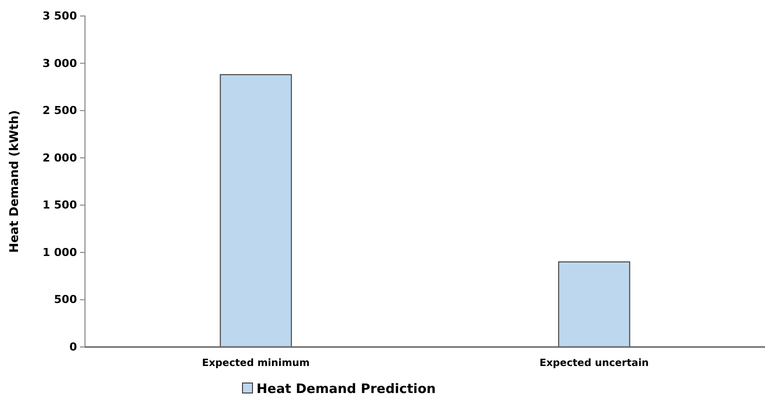  Describe the element at coordinates (594, 364) in the screenshot. I see `x-tick-label: Expected uncertain` at that location.